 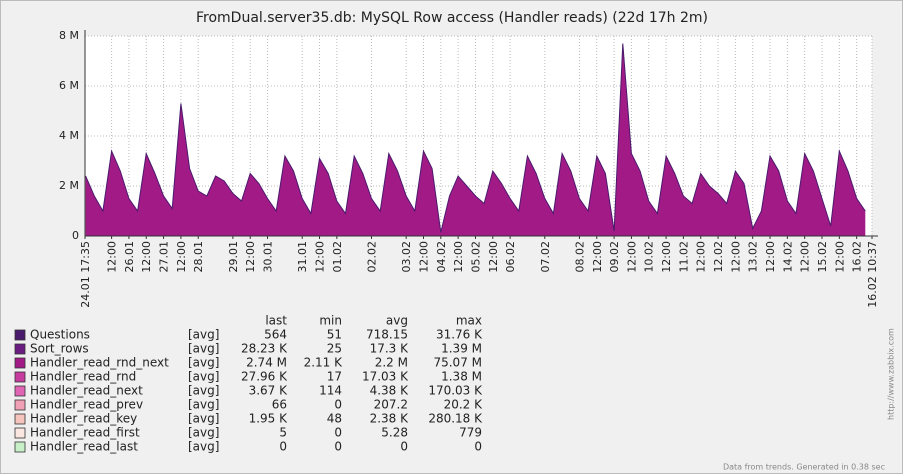 I want to click on x-tick-label: 01.02, so click(x=337, y=257).